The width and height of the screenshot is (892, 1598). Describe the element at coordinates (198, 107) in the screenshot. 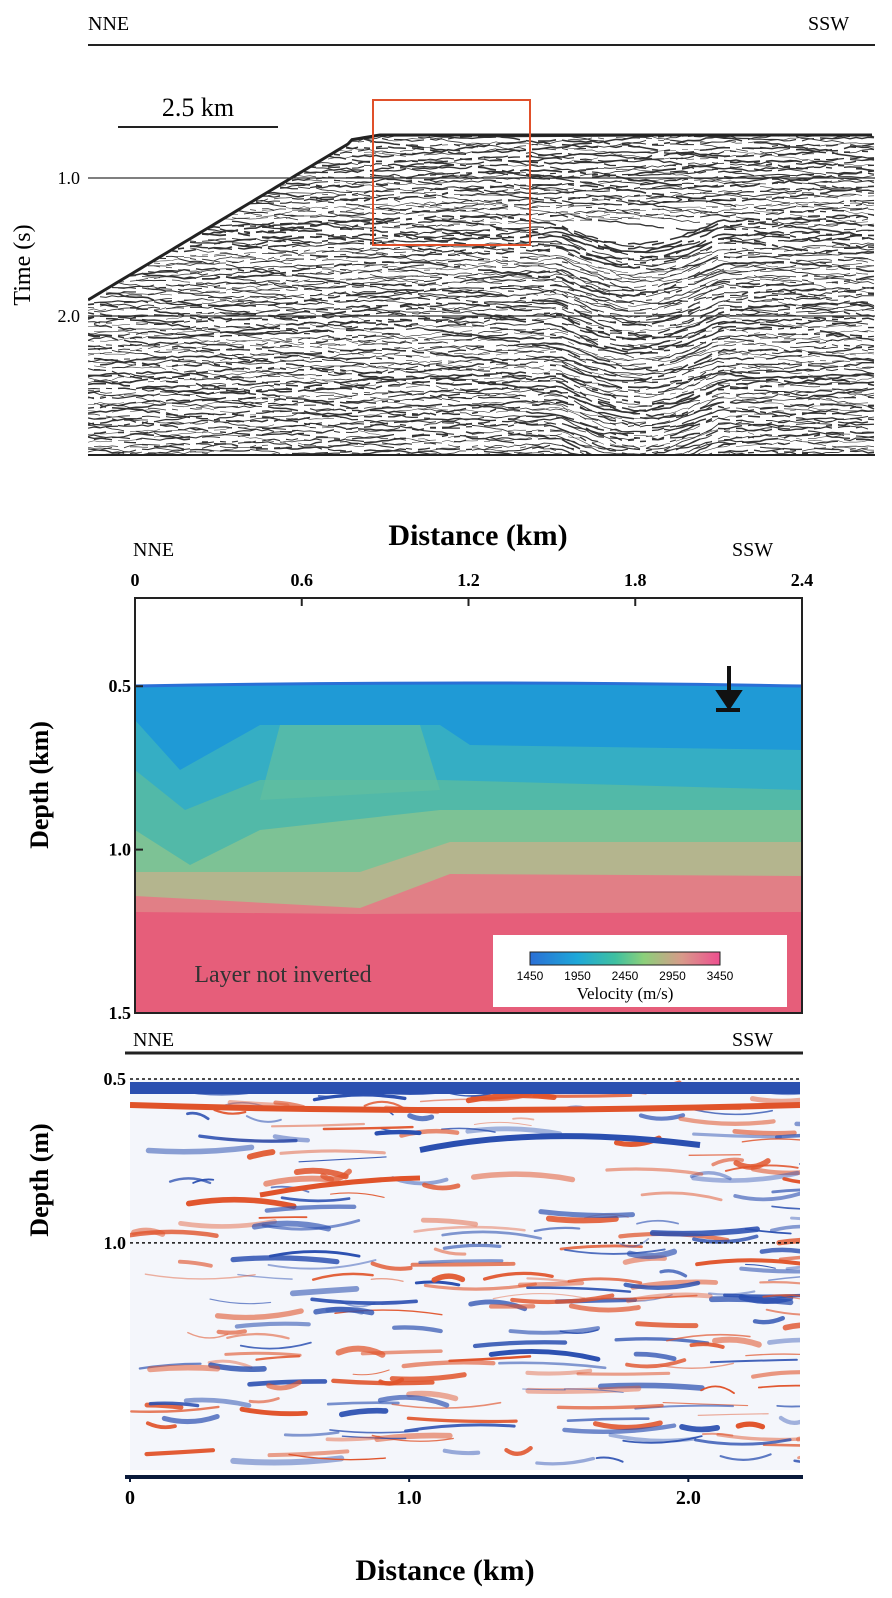

I see `scale-bar-label: 2.5 km` at that location.